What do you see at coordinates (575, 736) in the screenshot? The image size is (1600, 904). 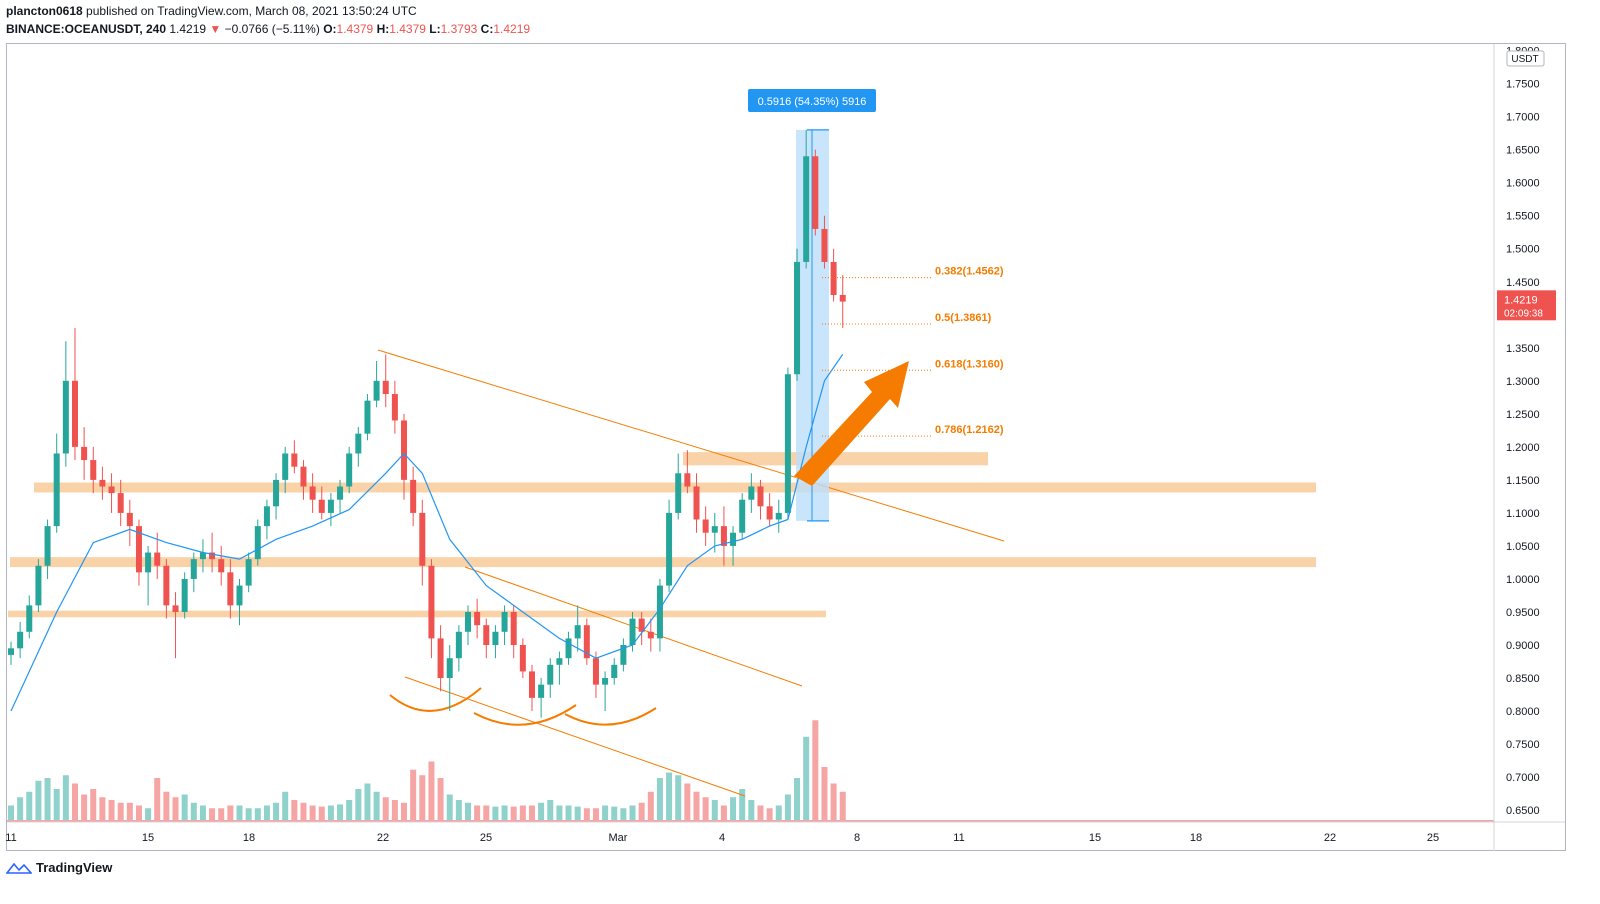 I see `channel-lower-line` at bounding box center [575, 736].